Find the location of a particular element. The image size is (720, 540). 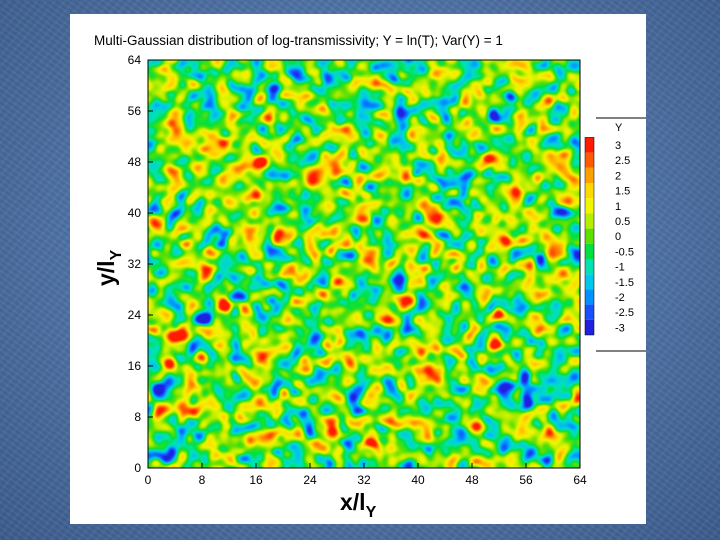

colorbar-title: Y is located at coordinates (619, 128).